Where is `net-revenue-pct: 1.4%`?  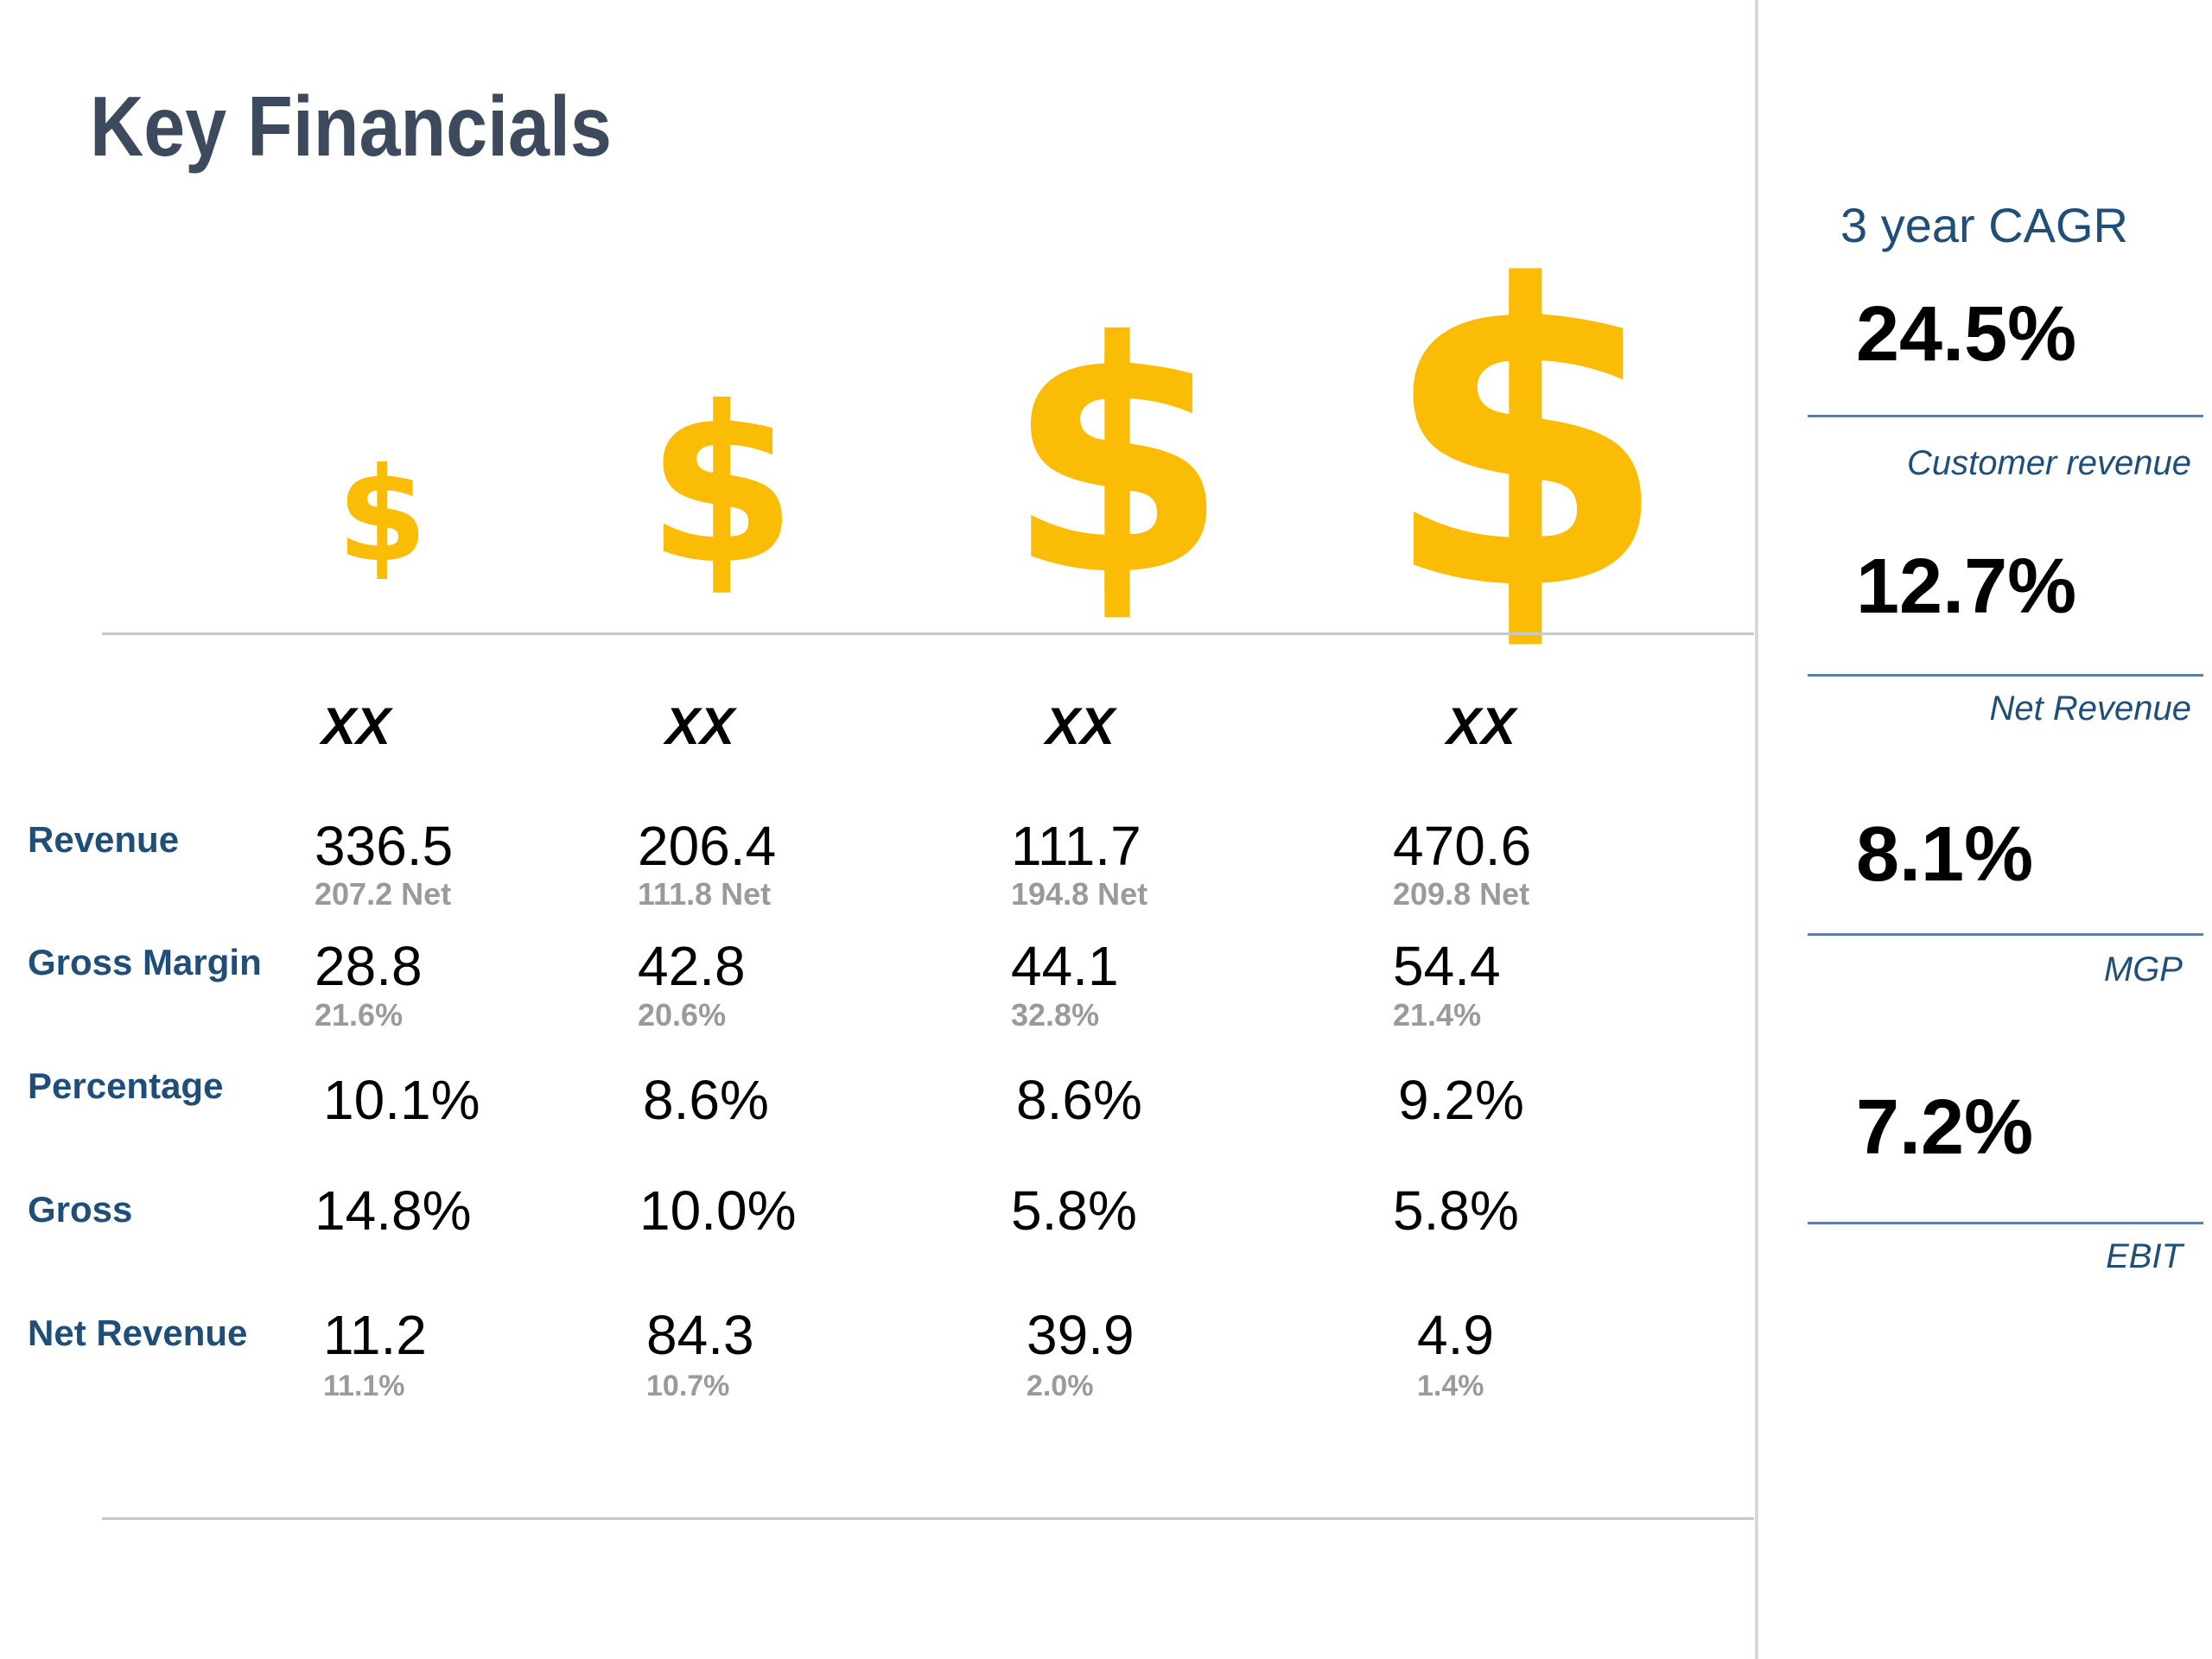 net-revenue-pct: 1.4% is located at coordinates (1450, 1386).